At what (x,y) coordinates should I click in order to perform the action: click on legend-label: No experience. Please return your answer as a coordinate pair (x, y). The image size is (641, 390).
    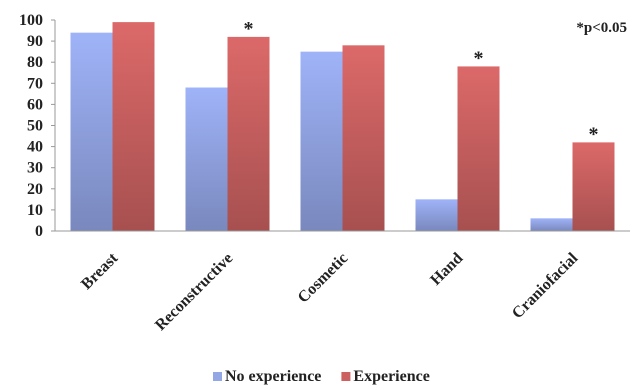
    Looking at the image, I should click on (273, 376).